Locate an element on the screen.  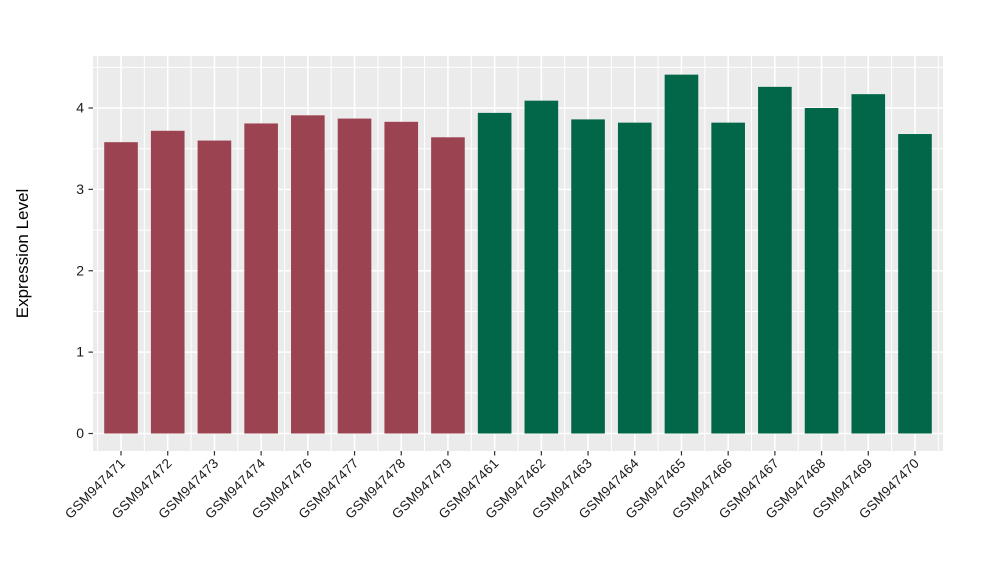
bar-GSM947461 is located at coordinates (494, 273).